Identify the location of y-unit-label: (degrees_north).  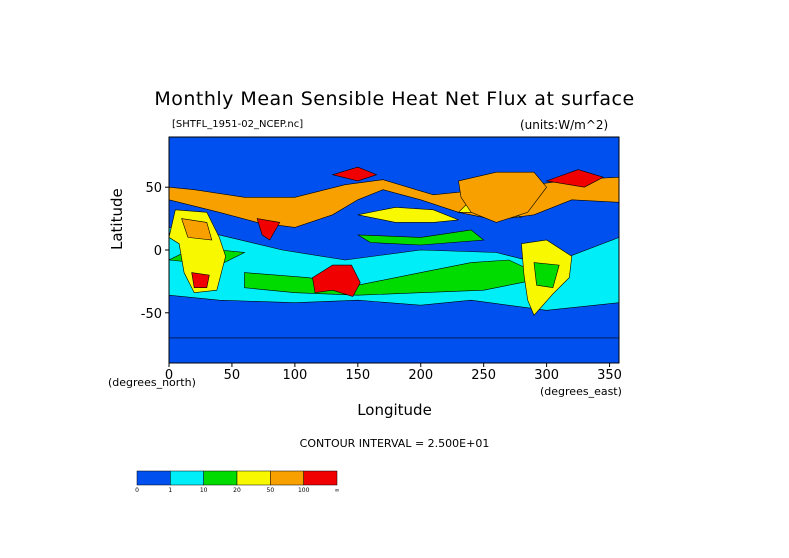
(152, 382).